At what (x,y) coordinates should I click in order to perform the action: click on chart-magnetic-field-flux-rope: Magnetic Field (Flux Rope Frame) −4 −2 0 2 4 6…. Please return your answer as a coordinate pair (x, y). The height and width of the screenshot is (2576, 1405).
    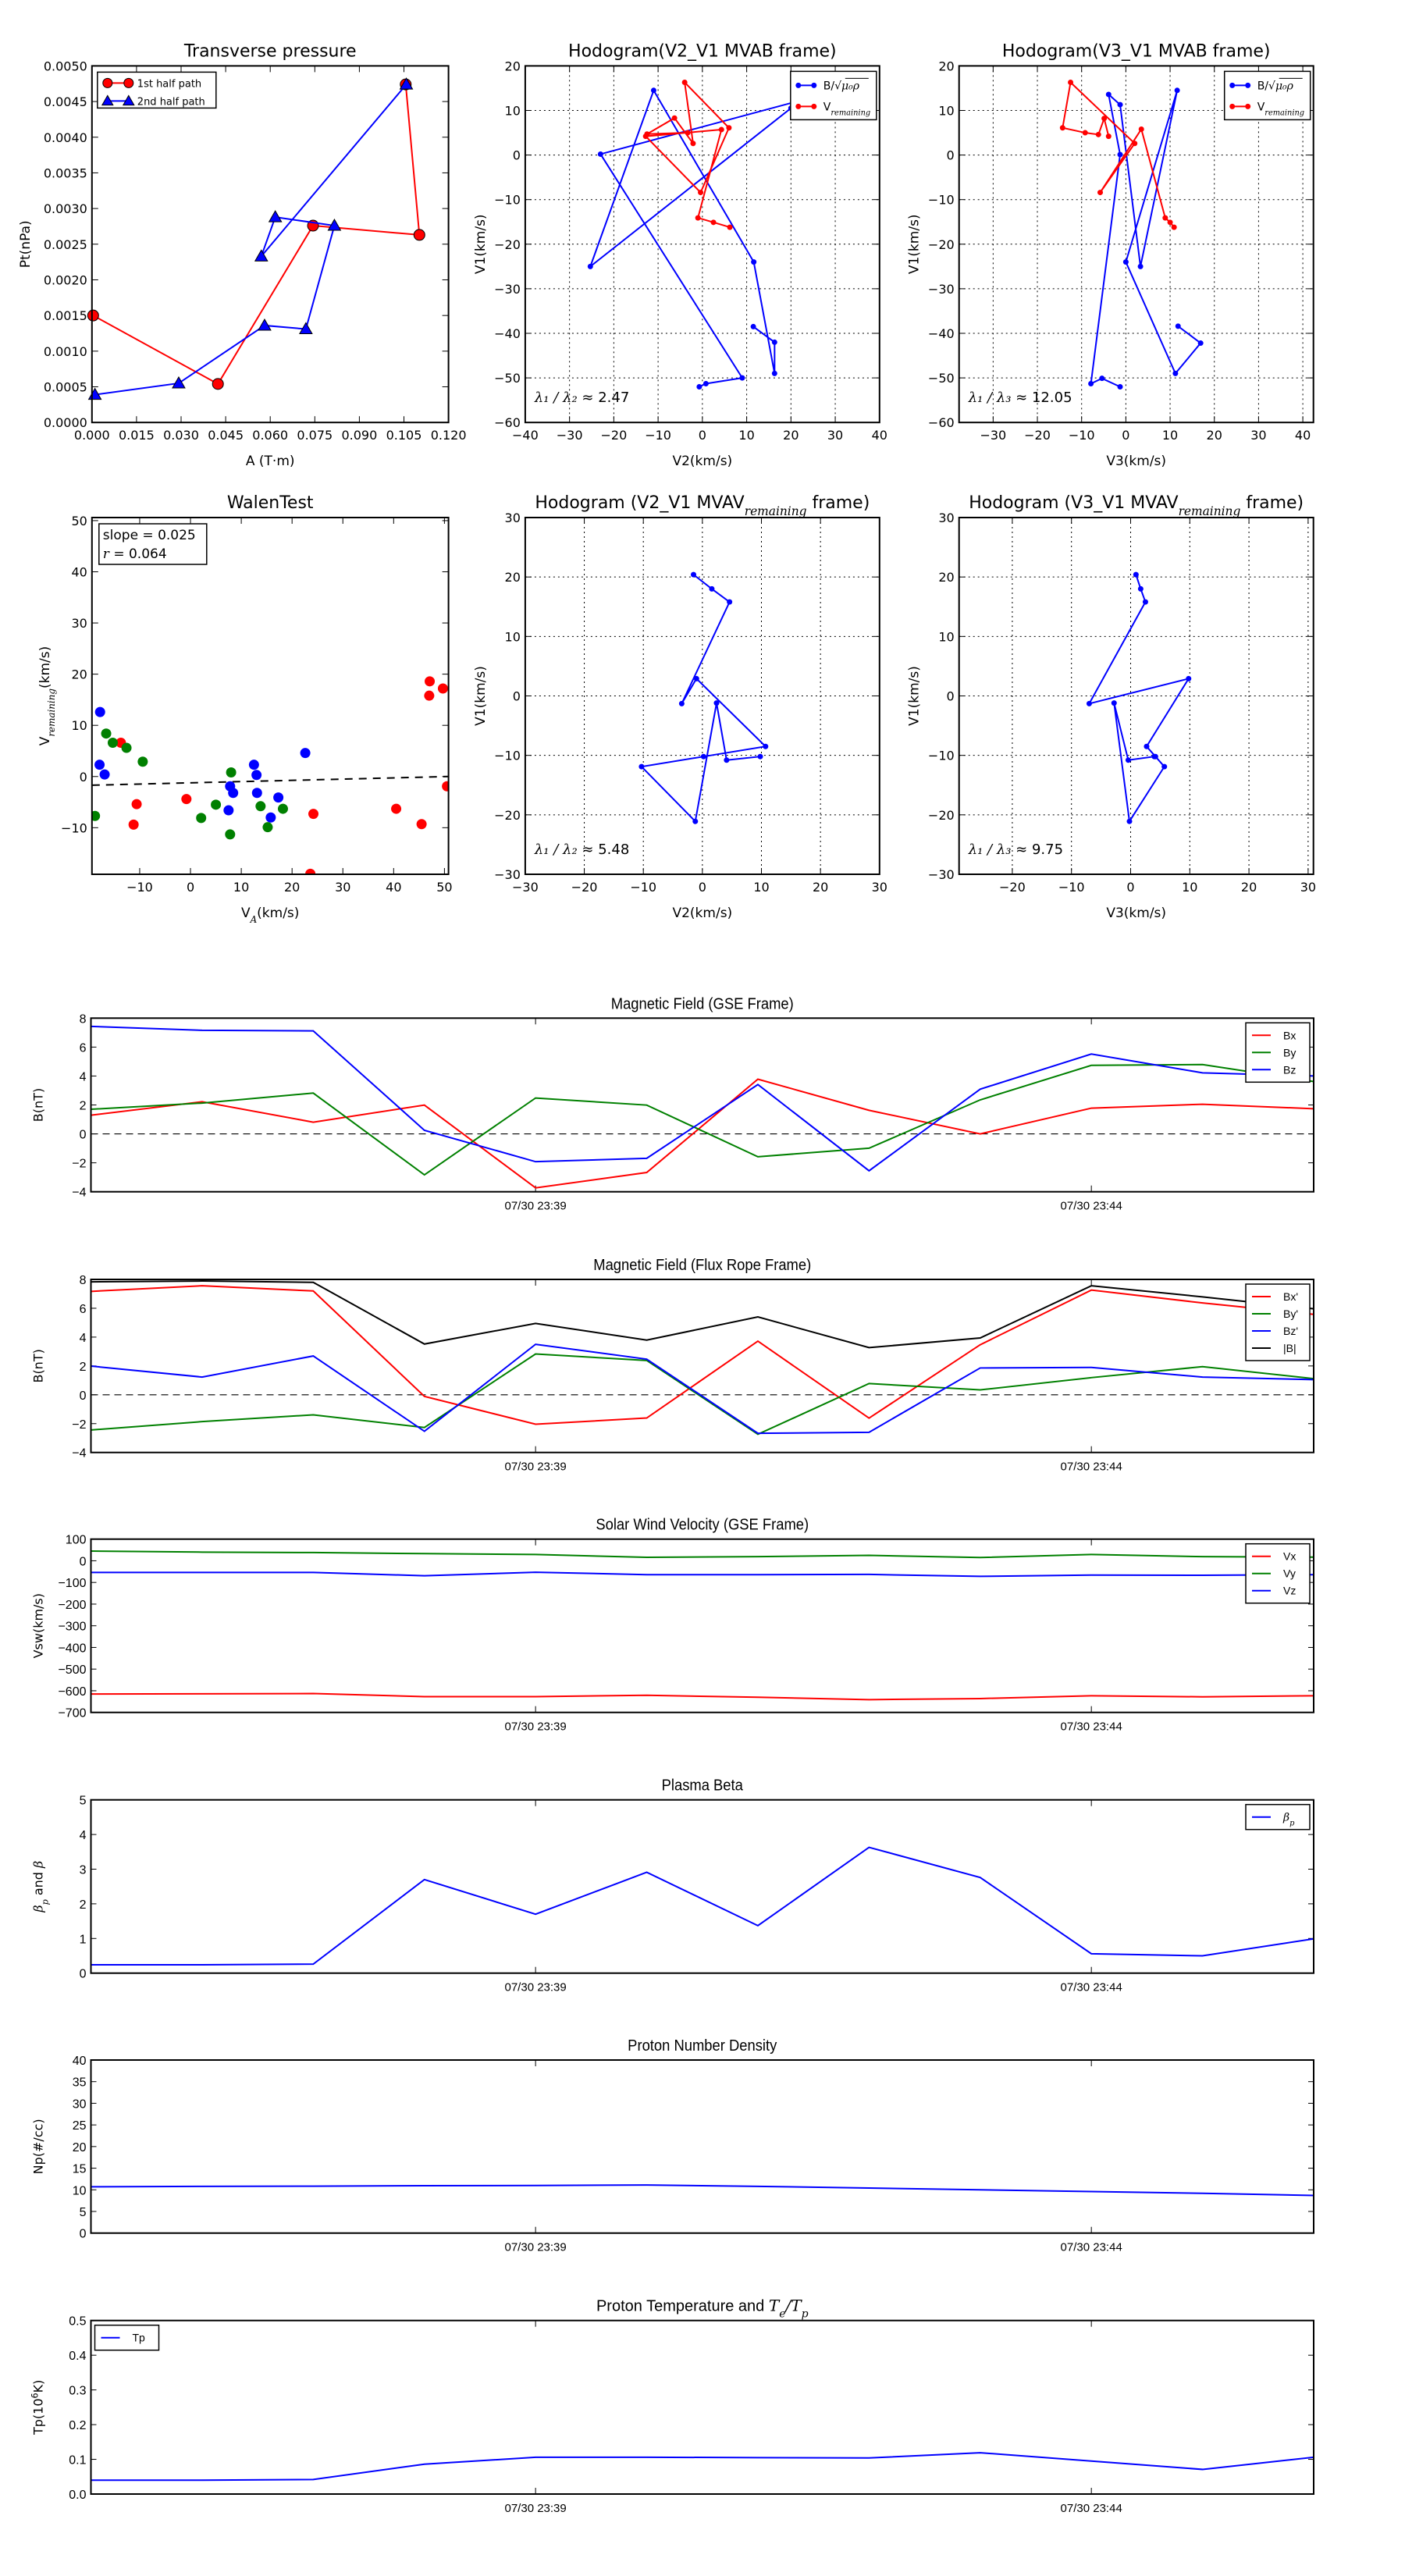
    Looking at the image, I should click on (673, 1365).